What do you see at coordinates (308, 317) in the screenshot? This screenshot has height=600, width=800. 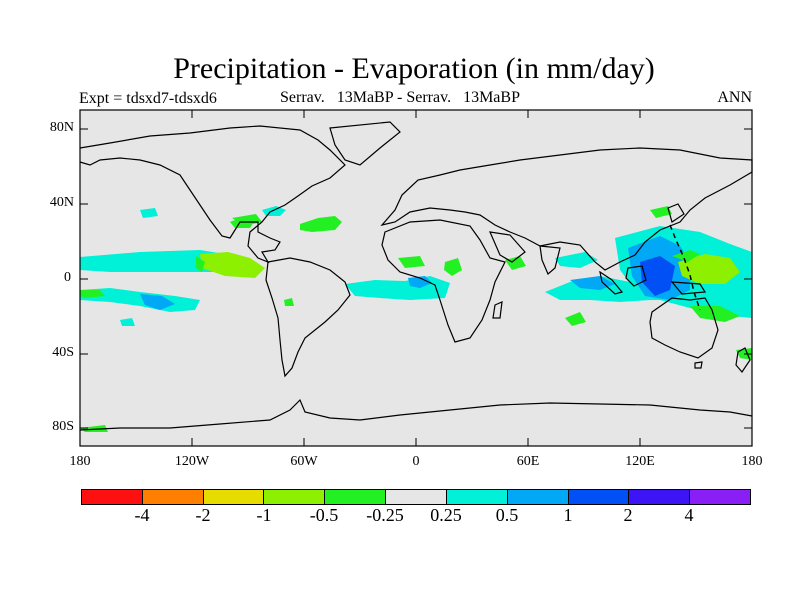 I see `south-america` at bounding box center [308, 317].